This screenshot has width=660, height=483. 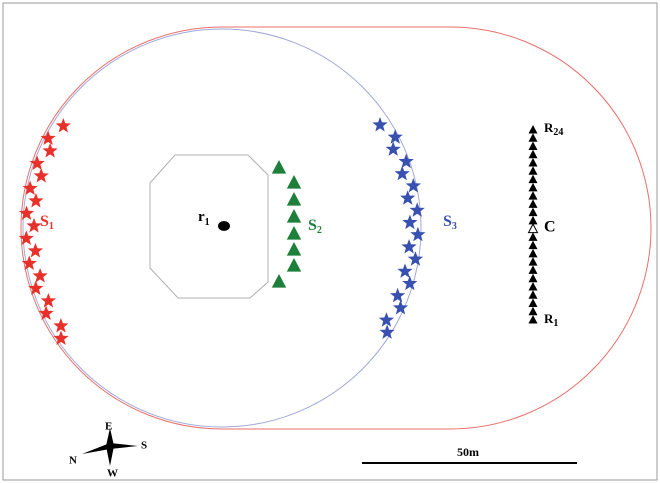 I want to click on compass-w: W, so click(x=112, y=474).